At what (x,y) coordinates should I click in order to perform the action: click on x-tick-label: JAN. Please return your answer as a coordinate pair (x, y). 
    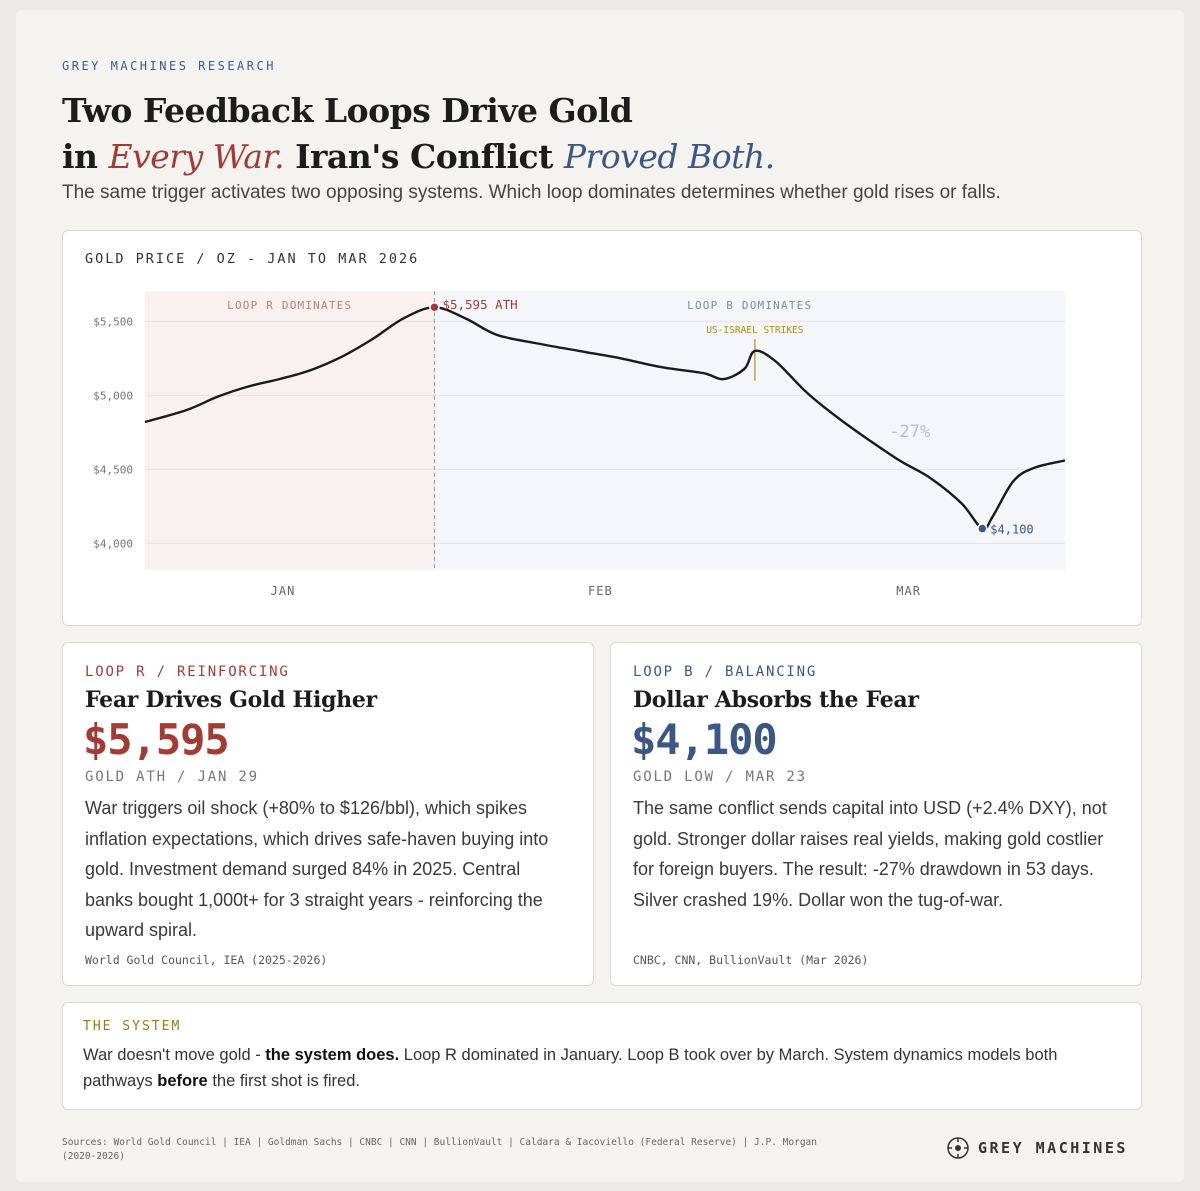
    Looking at the image, I should click on (283, 591).